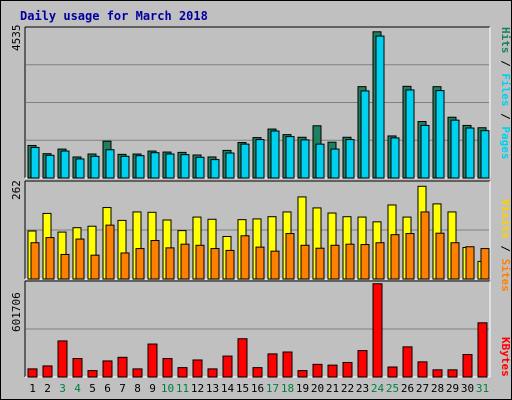 Image resolution: width=512 pixels, height=400 pixels. What do you see at coordinates (62, 388) in the screenshot?
I see `x-tick-label-day-3: 3` at bounding box center [62, 388].